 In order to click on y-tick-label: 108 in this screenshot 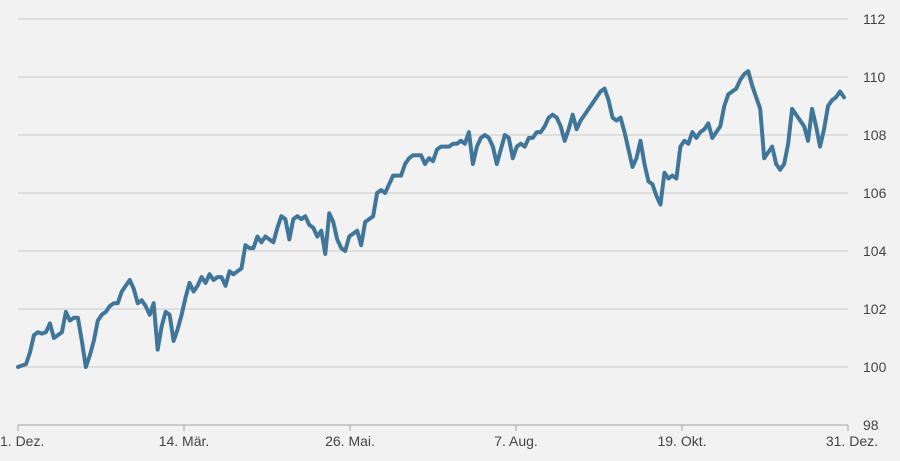, I will do `click(875, 135)`.